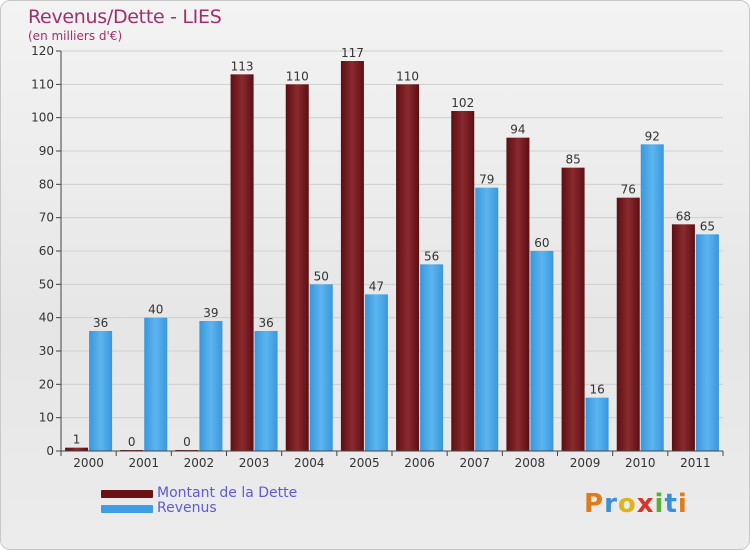  I want to click on y-tick-label: 80, so click(46, 184).